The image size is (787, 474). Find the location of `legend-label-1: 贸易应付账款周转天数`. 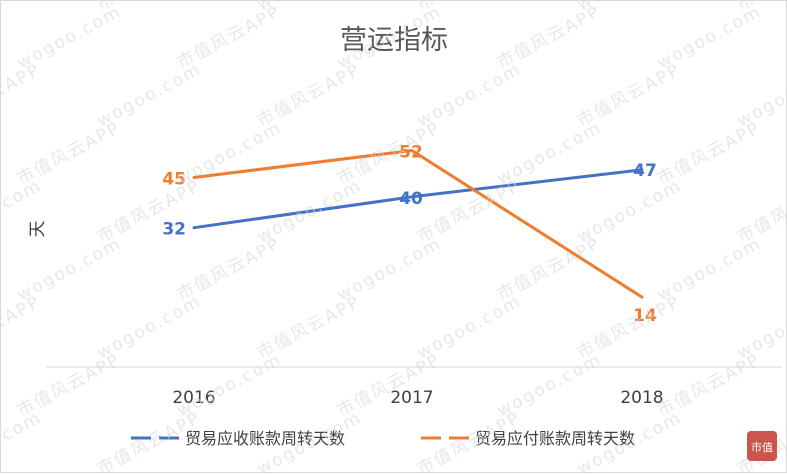

legend-label-1: 贸易应付账款周转天数 is located at coordinates (555, 438).